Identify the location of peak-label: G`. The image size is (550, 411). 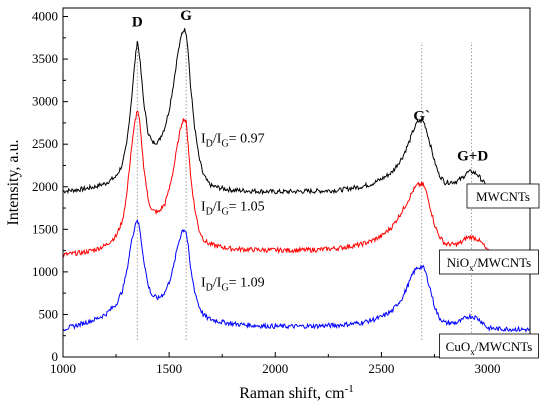
(421, 116).